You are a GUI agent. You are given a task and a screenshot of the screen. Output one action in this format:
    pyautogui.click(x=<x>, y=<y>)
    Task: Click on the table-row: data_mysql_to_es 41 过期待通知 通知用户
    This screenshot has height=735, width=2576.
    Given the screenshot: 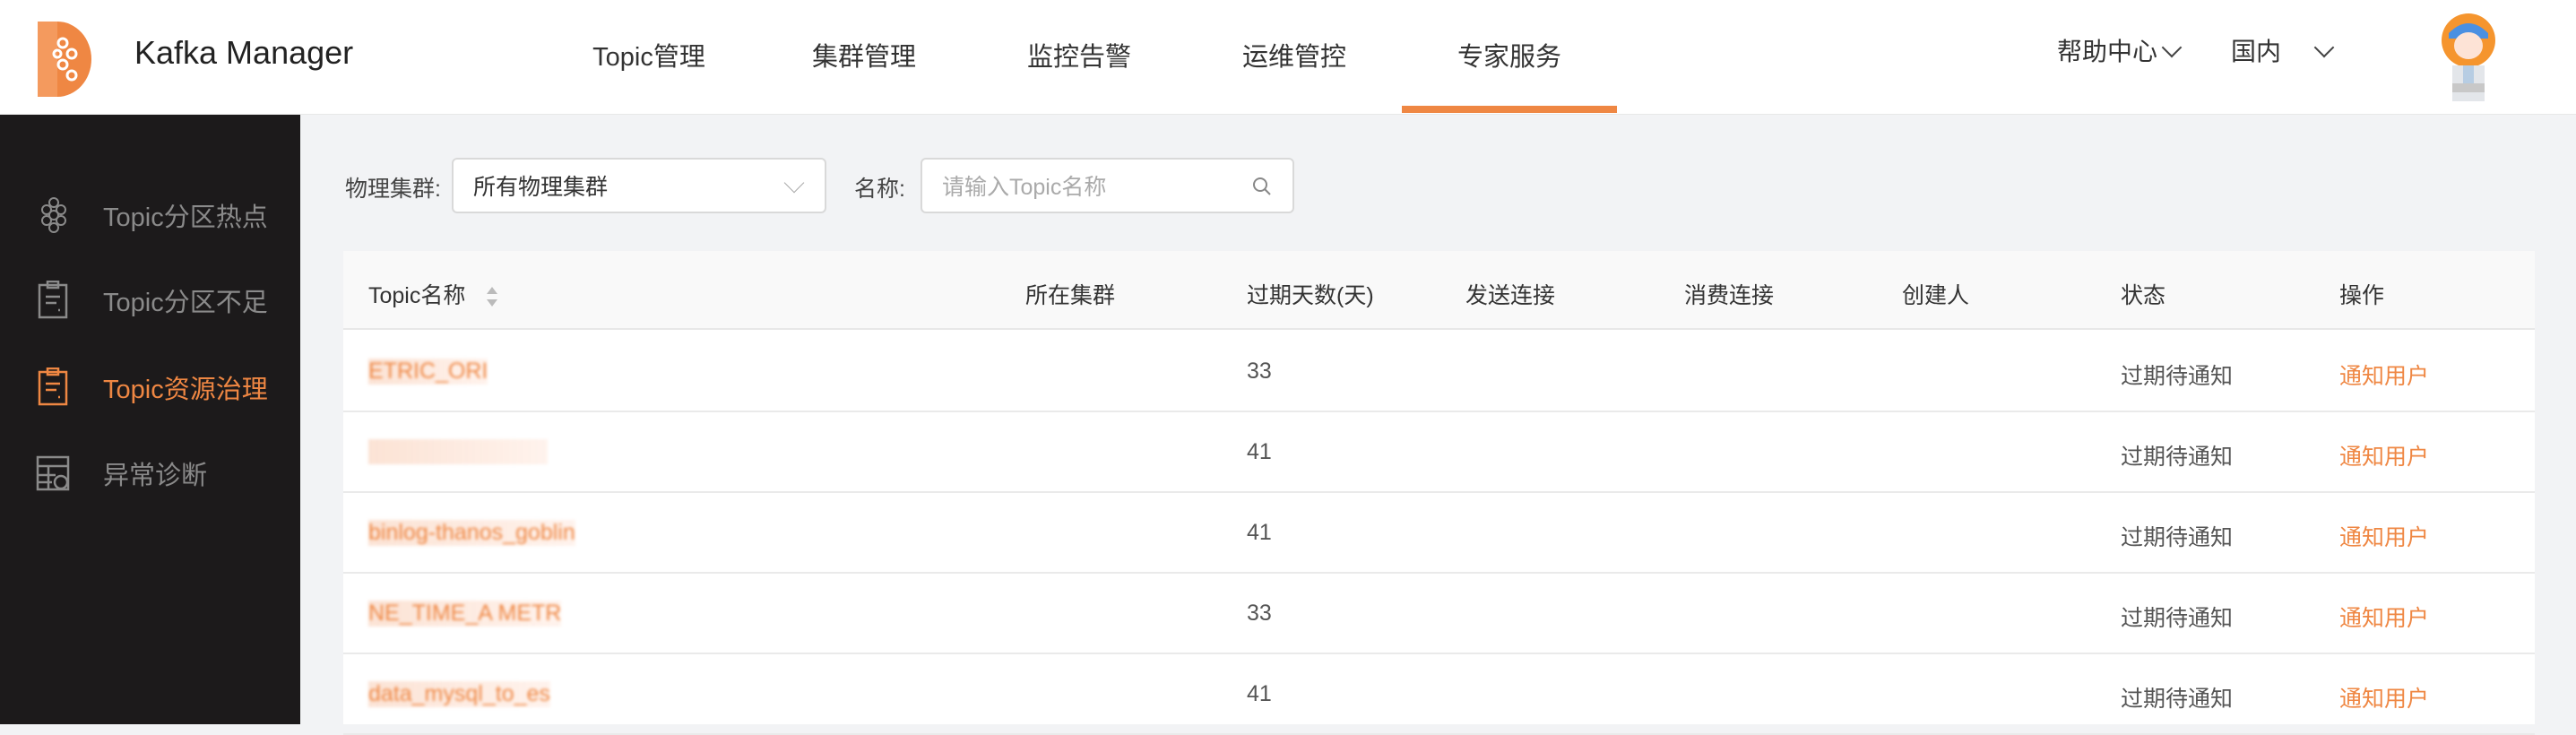 What is the action you would take?
    pyautogui.click(x=1439, y=694)
    